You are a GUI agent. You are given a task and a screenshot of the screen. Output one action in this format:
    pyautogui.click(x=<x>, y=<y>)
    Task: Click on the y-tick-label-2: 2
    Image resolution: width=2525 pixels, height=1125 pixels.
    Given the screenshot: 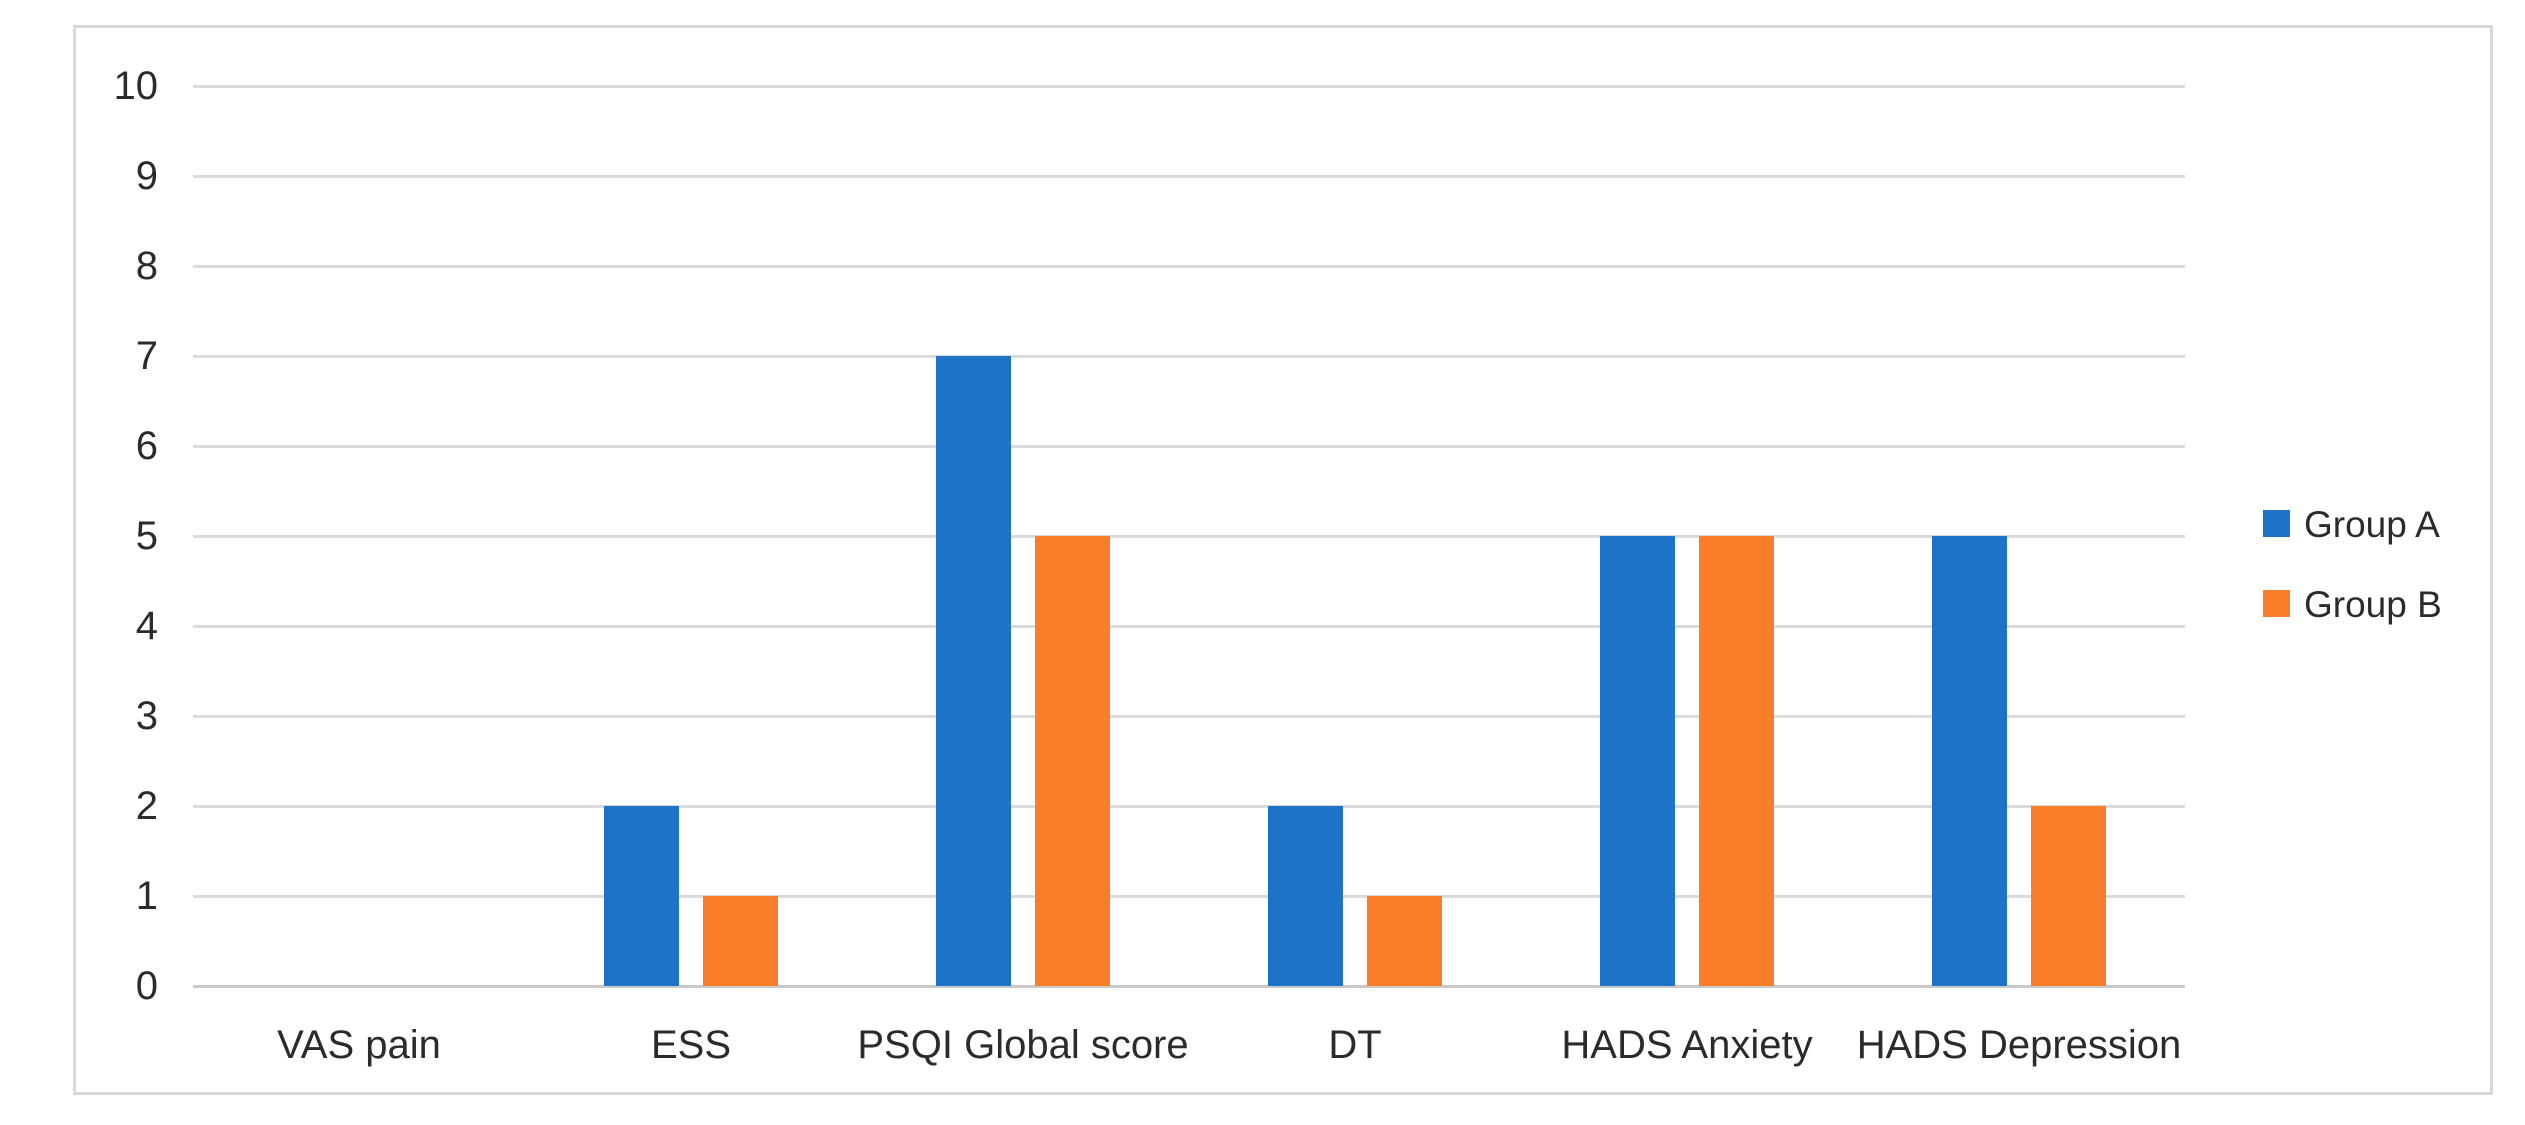 What is the action you would take?
    pyautogui.click(x=146, y=806)
    